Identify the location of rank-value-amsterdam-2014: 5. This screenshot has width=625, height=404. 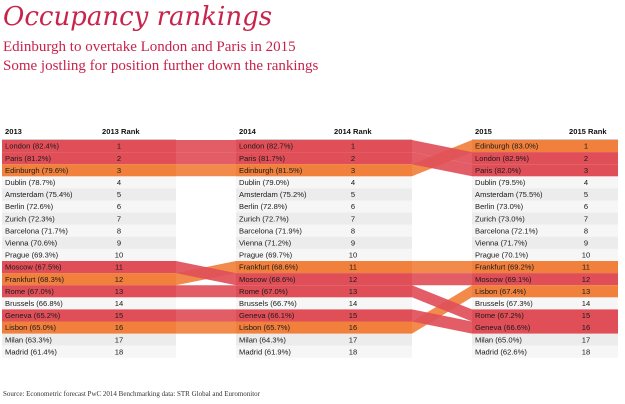
(353, 194).